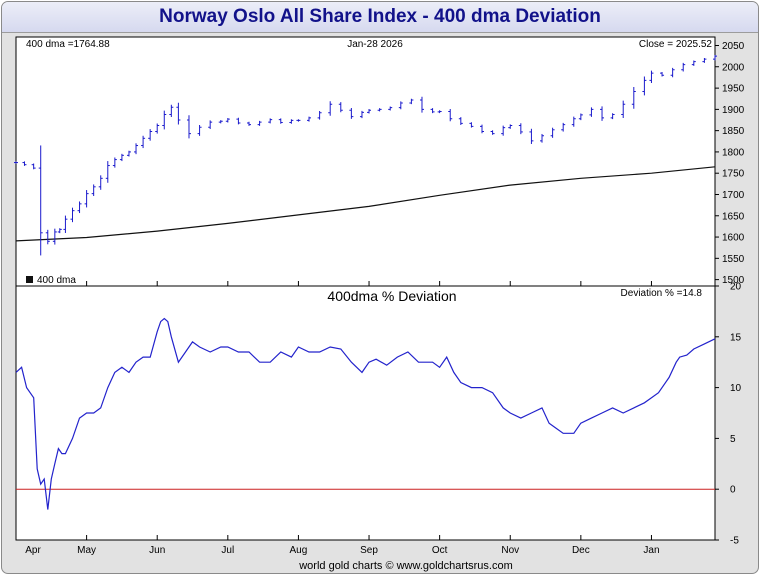 The height and width of the screenshot is (575, 760). What do you see at coordinates (662, 293) in the screenshot?
I see `deviation-value-label: Deviation % =14.8` at bounding box center [662, 293].